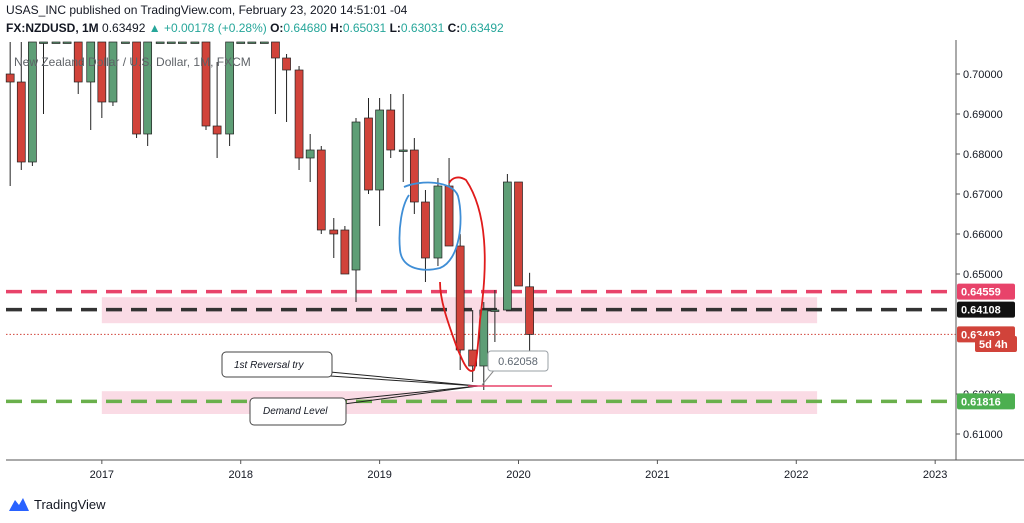 The image size is (1024, 523). Describe the element at coordinates (983, 75) in the screenshot. I see `y-tick-label: 0.70000` at that location.